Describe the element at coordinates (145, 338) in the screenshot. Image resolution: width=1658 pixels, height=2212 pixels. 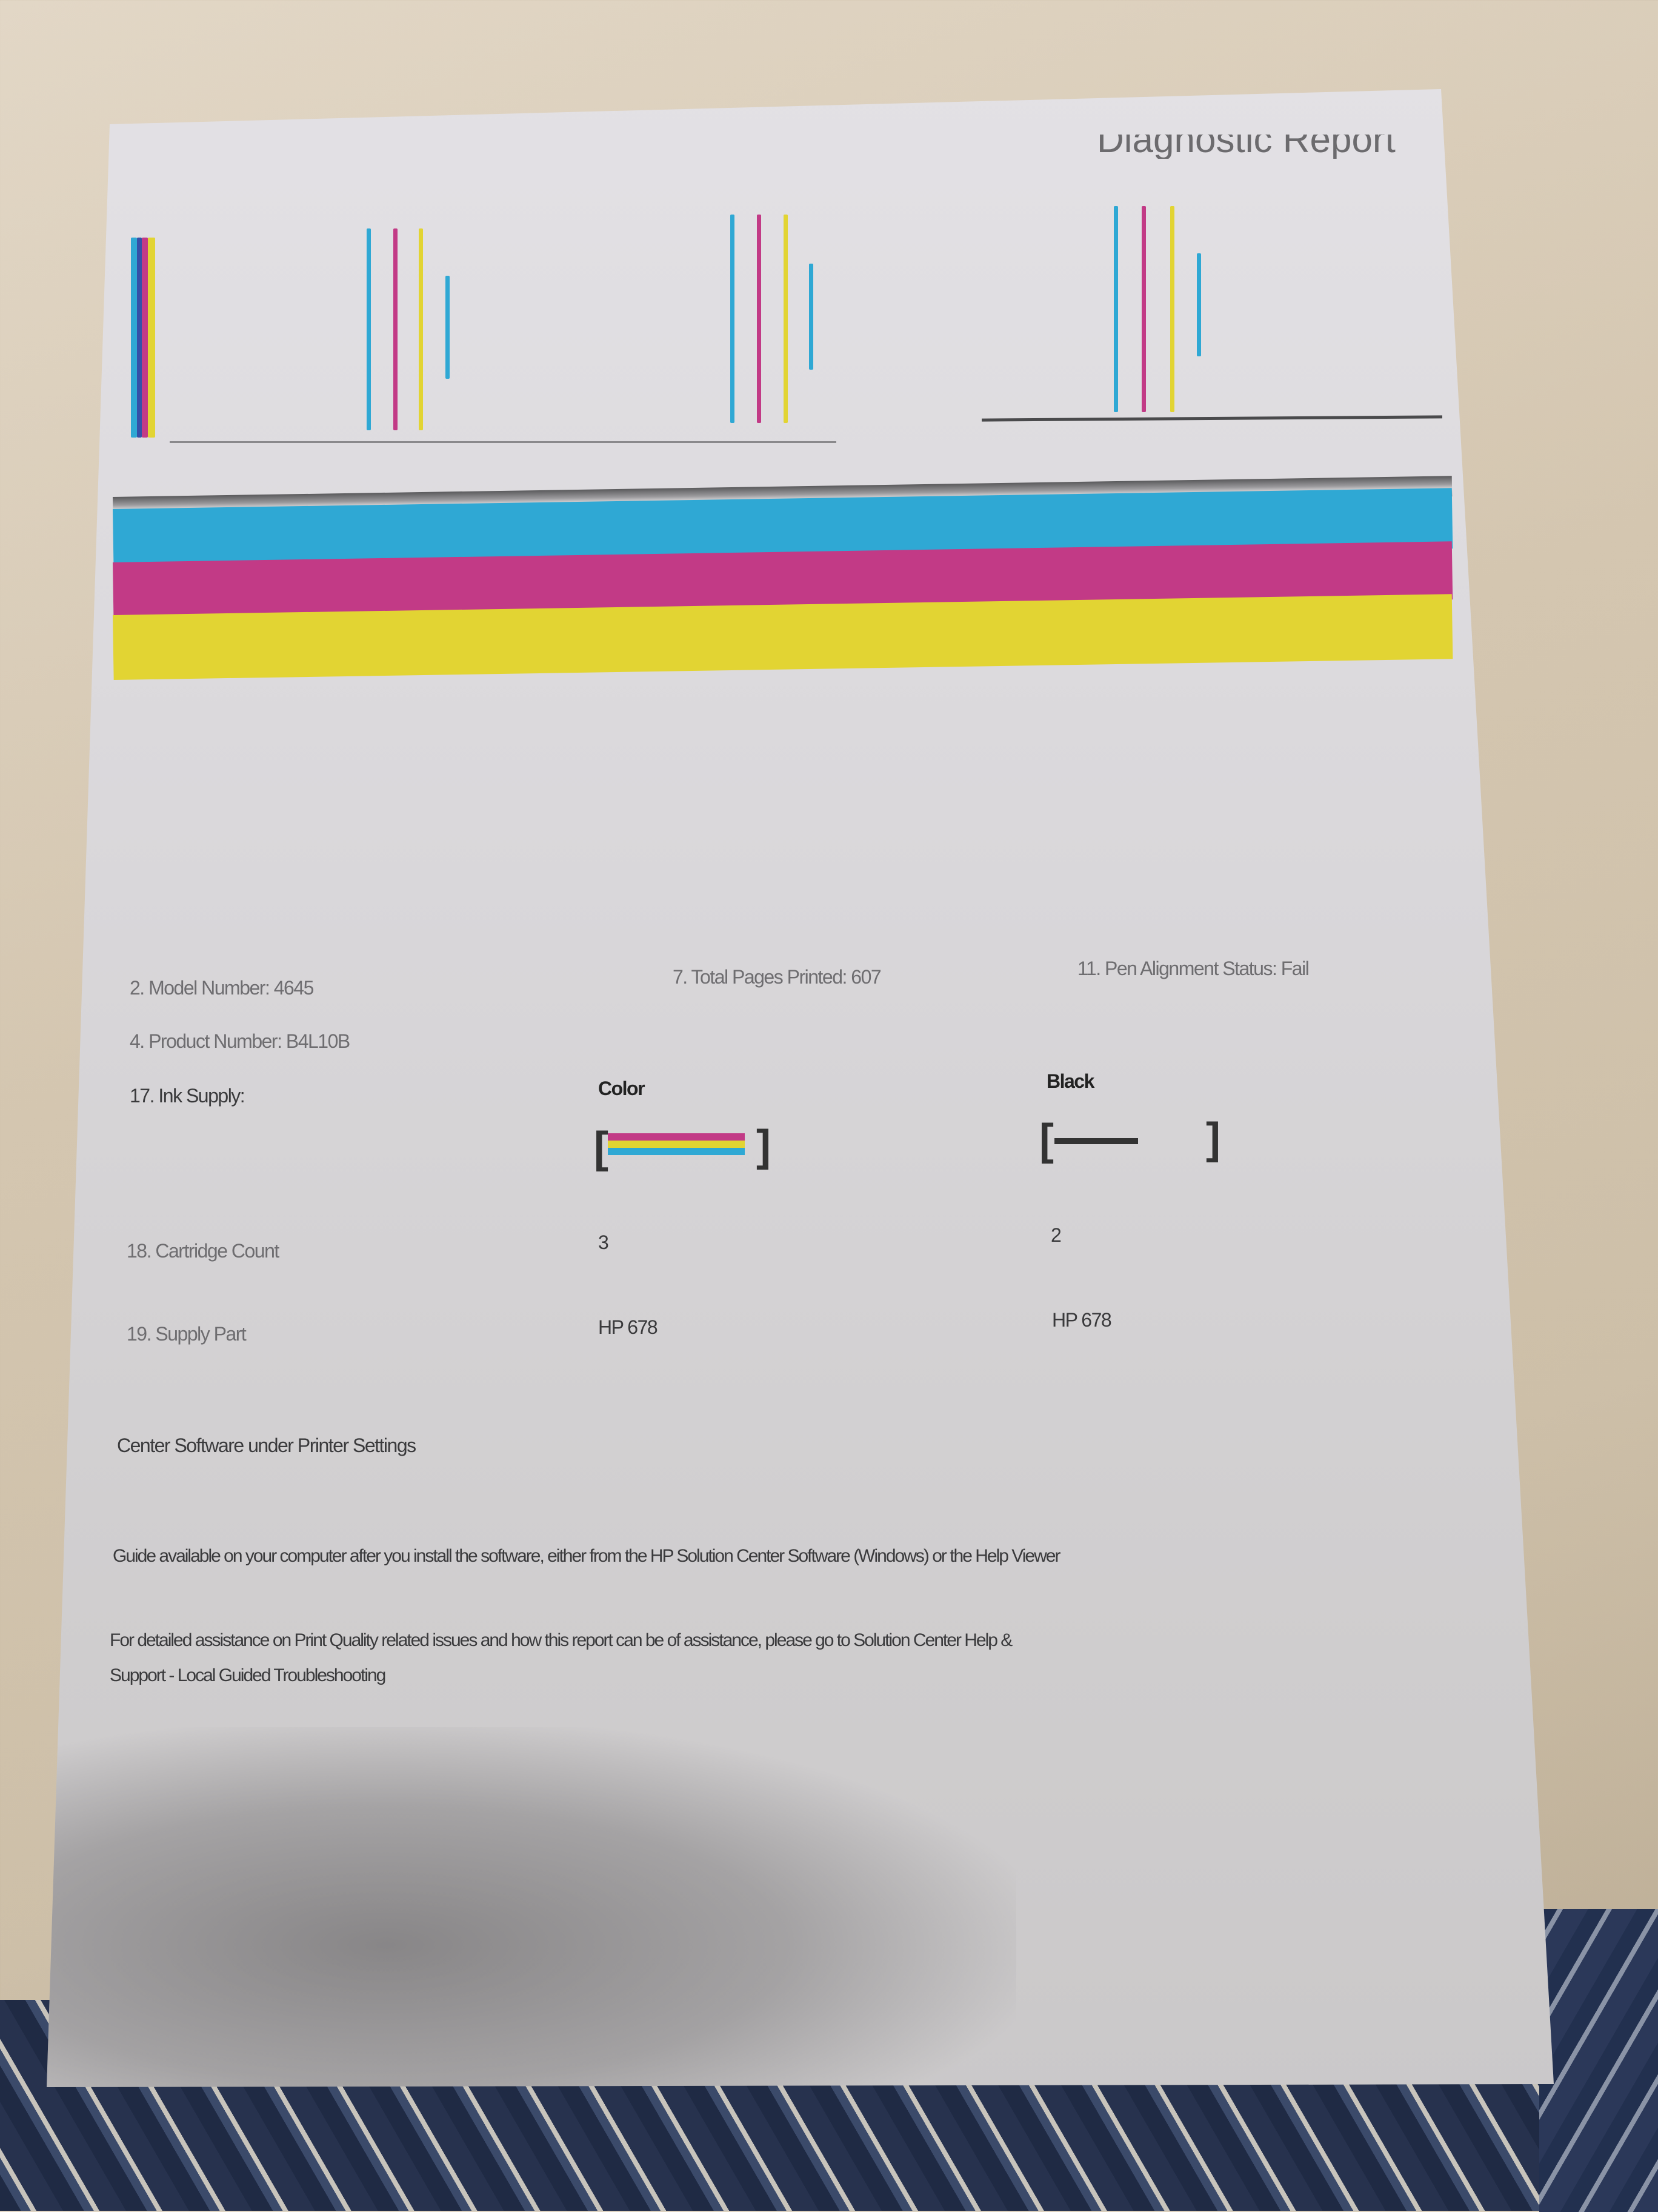
I see `nozzle-bar-magenta` at that location.